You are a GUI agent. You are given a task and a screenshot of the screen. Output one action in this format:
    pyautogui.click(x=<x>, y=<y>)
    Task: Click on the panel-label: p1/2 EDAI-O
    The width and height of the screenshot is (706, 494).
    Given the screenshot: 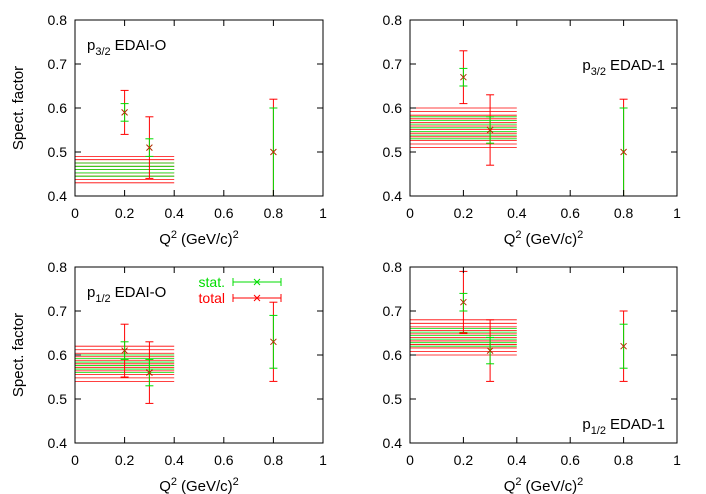 What is the action you would take?
    pyautogui.click(x=126, y=294)
    